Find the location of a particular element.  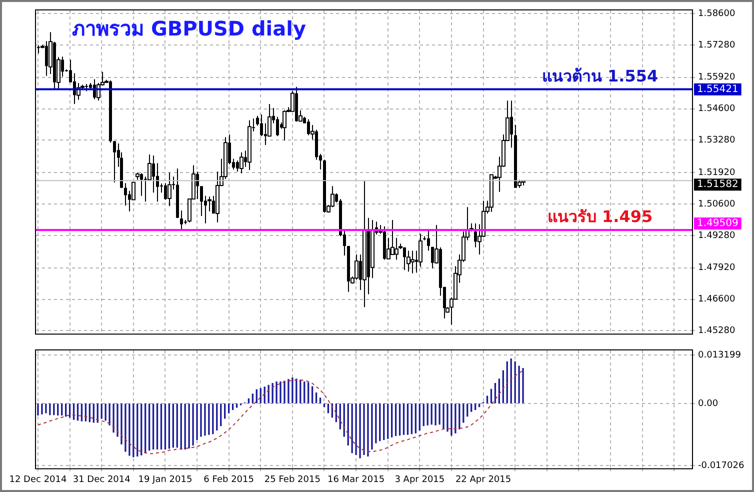

y-tick-label: 1.50600 is located at coordinates (717, 204).